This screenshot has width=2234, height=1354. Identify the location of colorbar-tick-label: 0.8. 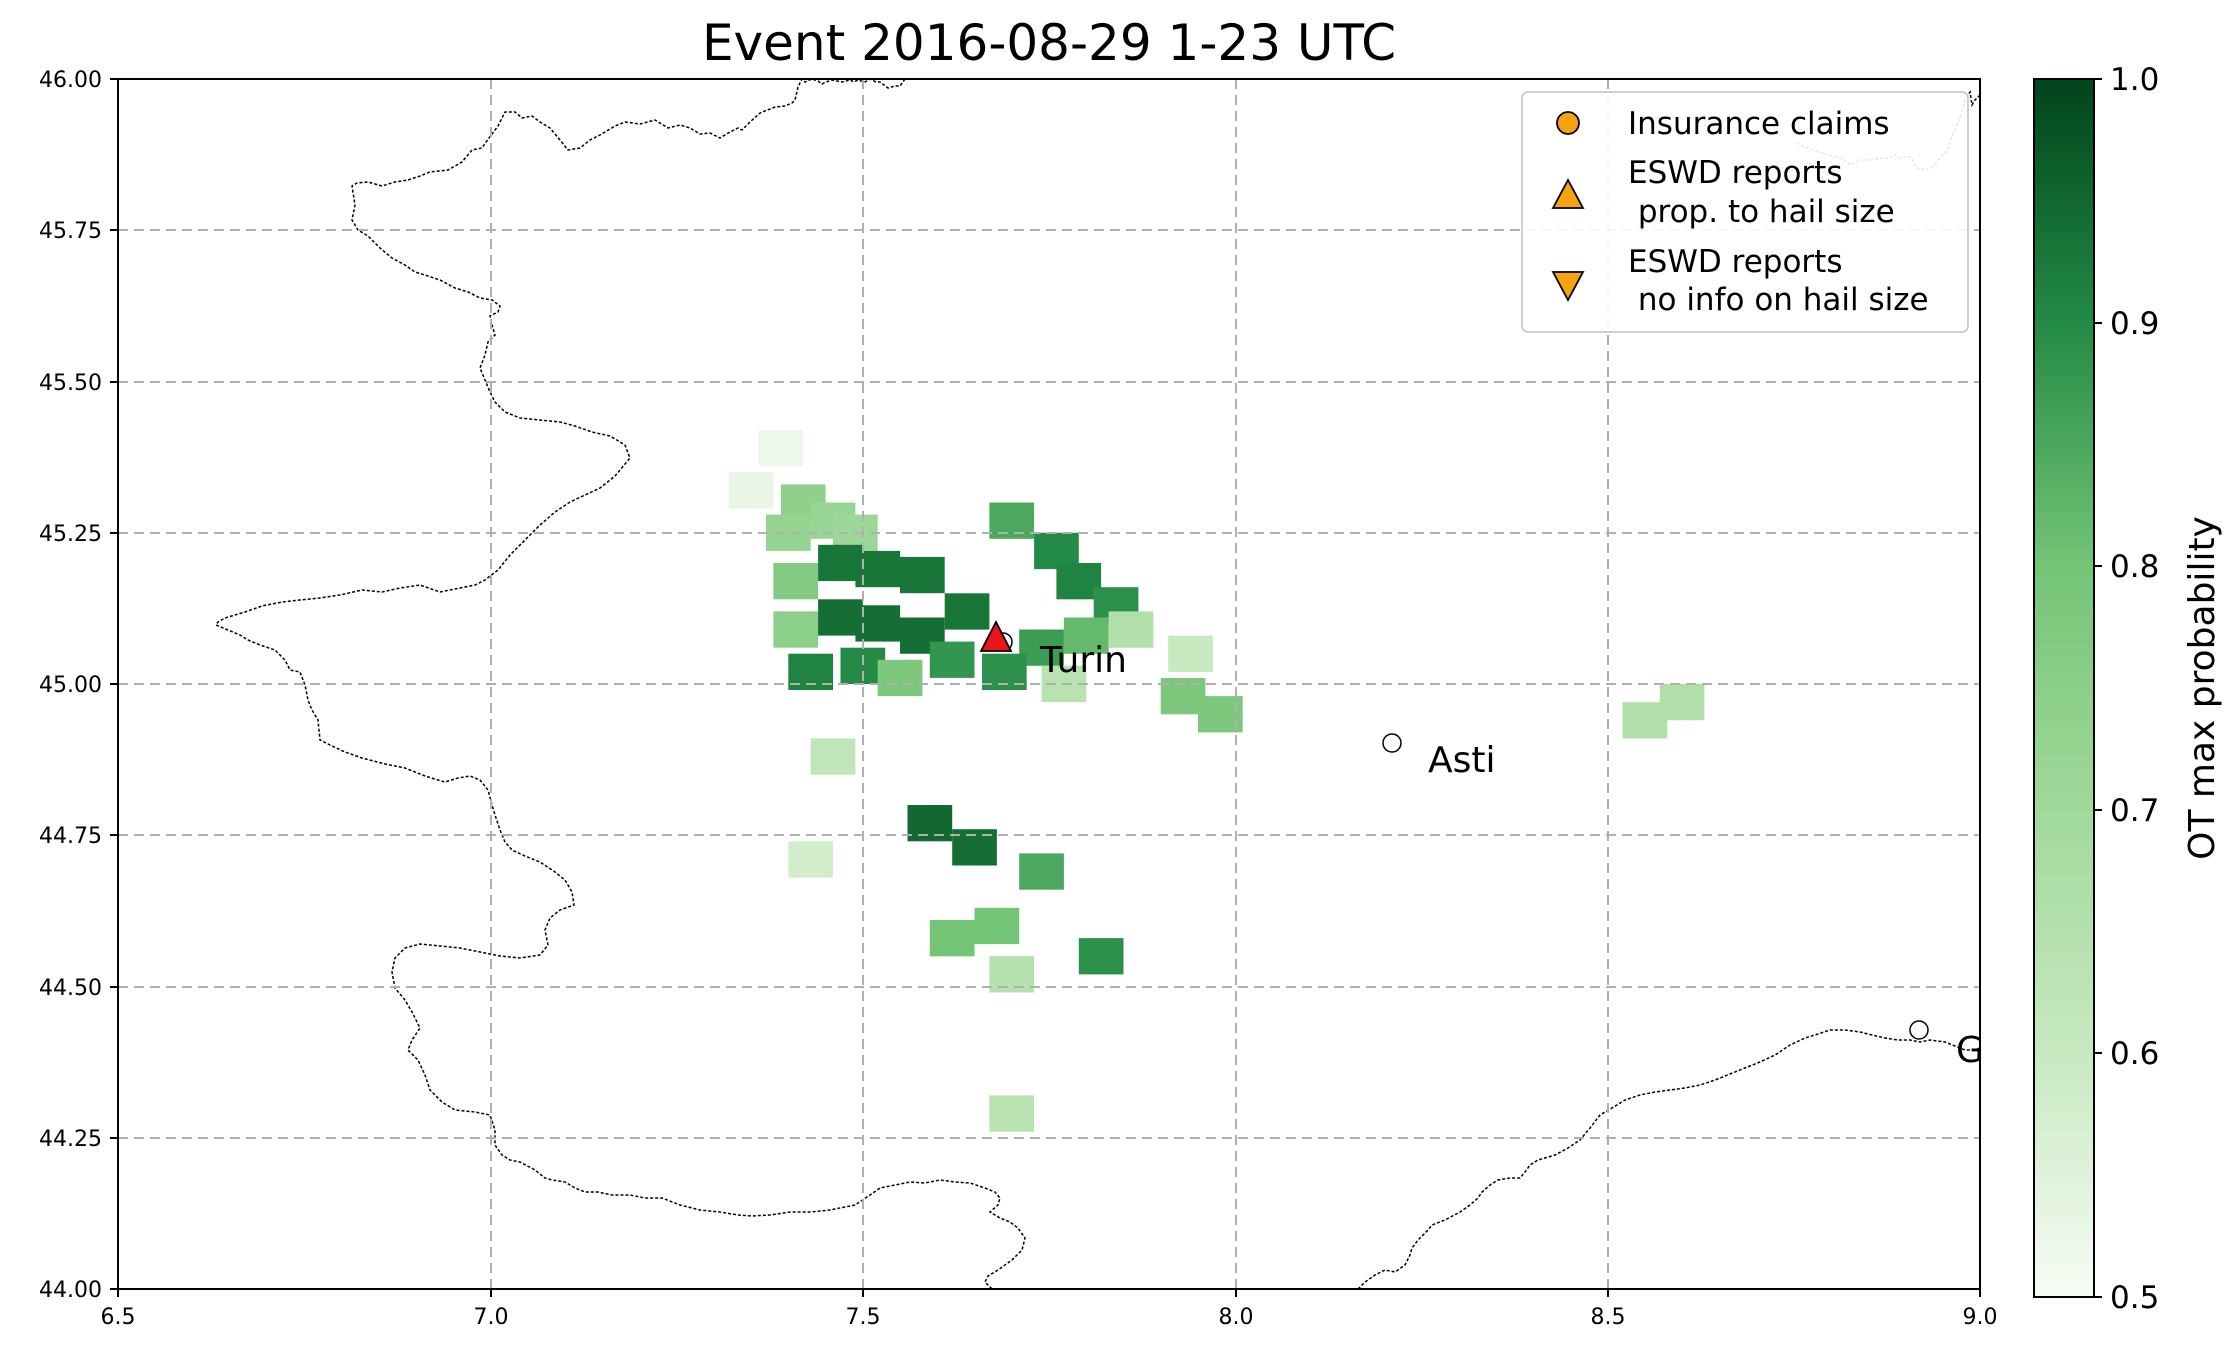
(2134, 567).